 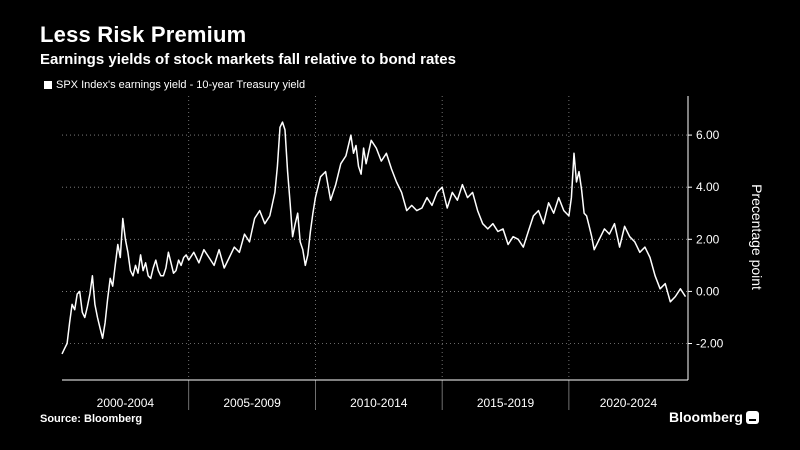 What do you see at coordinates (710, 344) in the screenshot?
I see `y-tick-label: -2.00` at bounding box center [710, 344].